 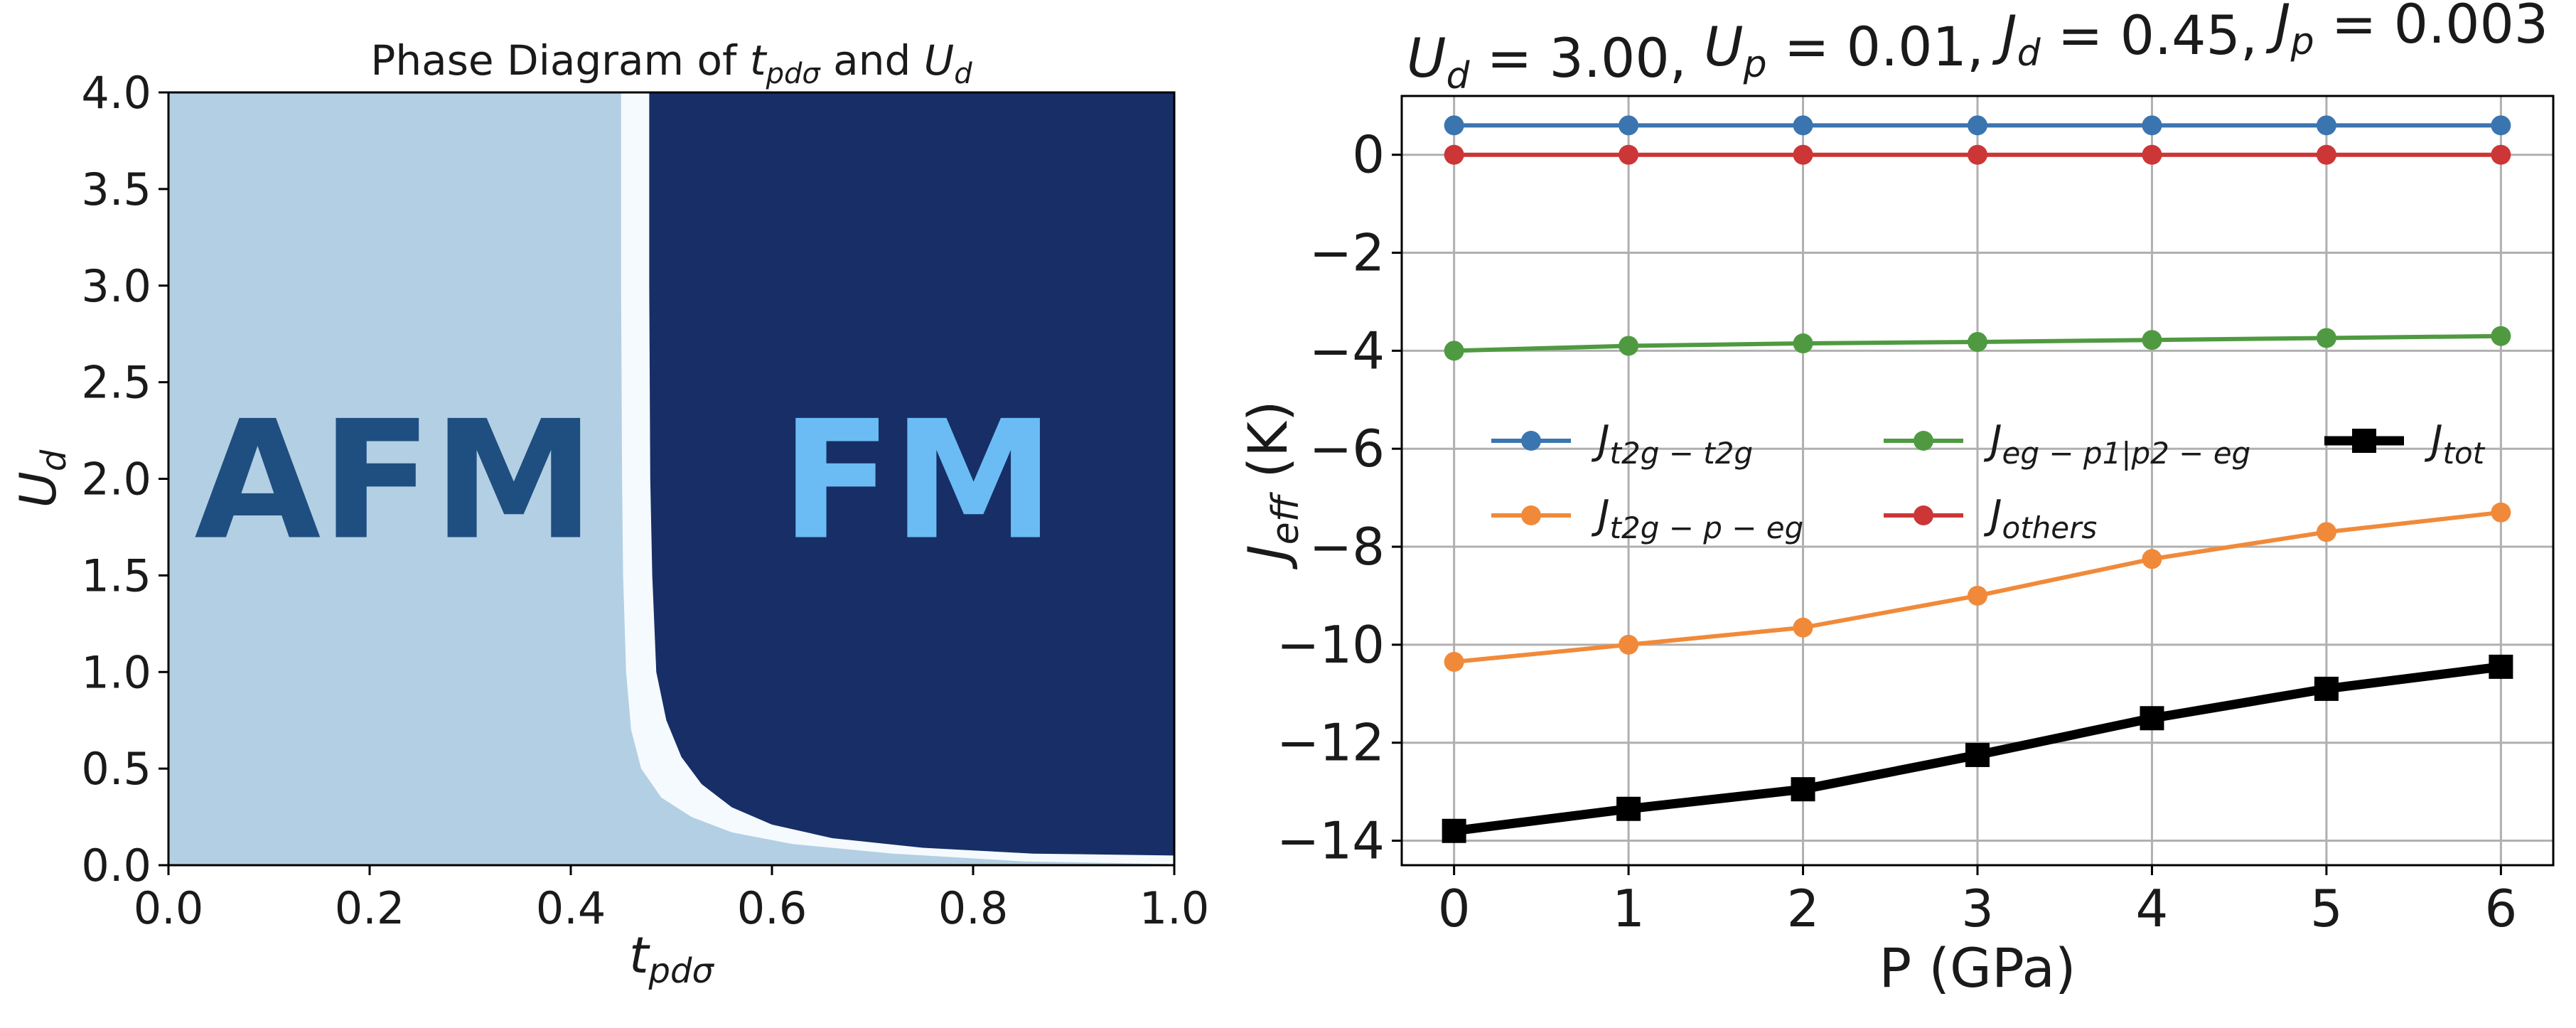 I want to click on y-tick-label: −8, so click(x=1347, y=547).